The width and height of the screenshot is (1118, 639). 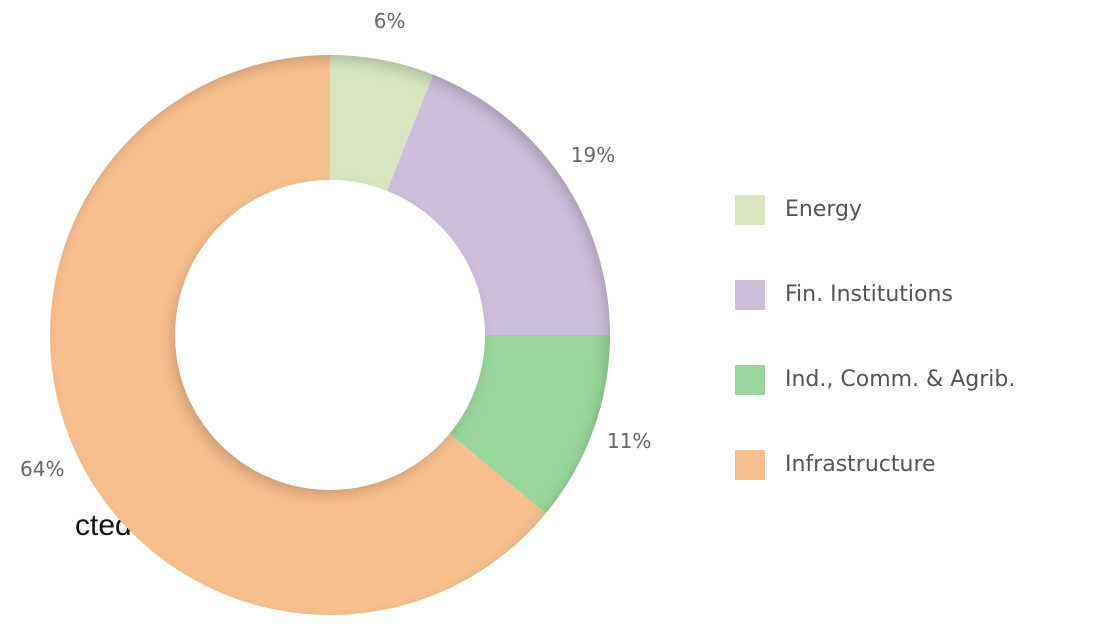 I want to click on legend-label: Fin. Institutions, so click(x=869, y=294).